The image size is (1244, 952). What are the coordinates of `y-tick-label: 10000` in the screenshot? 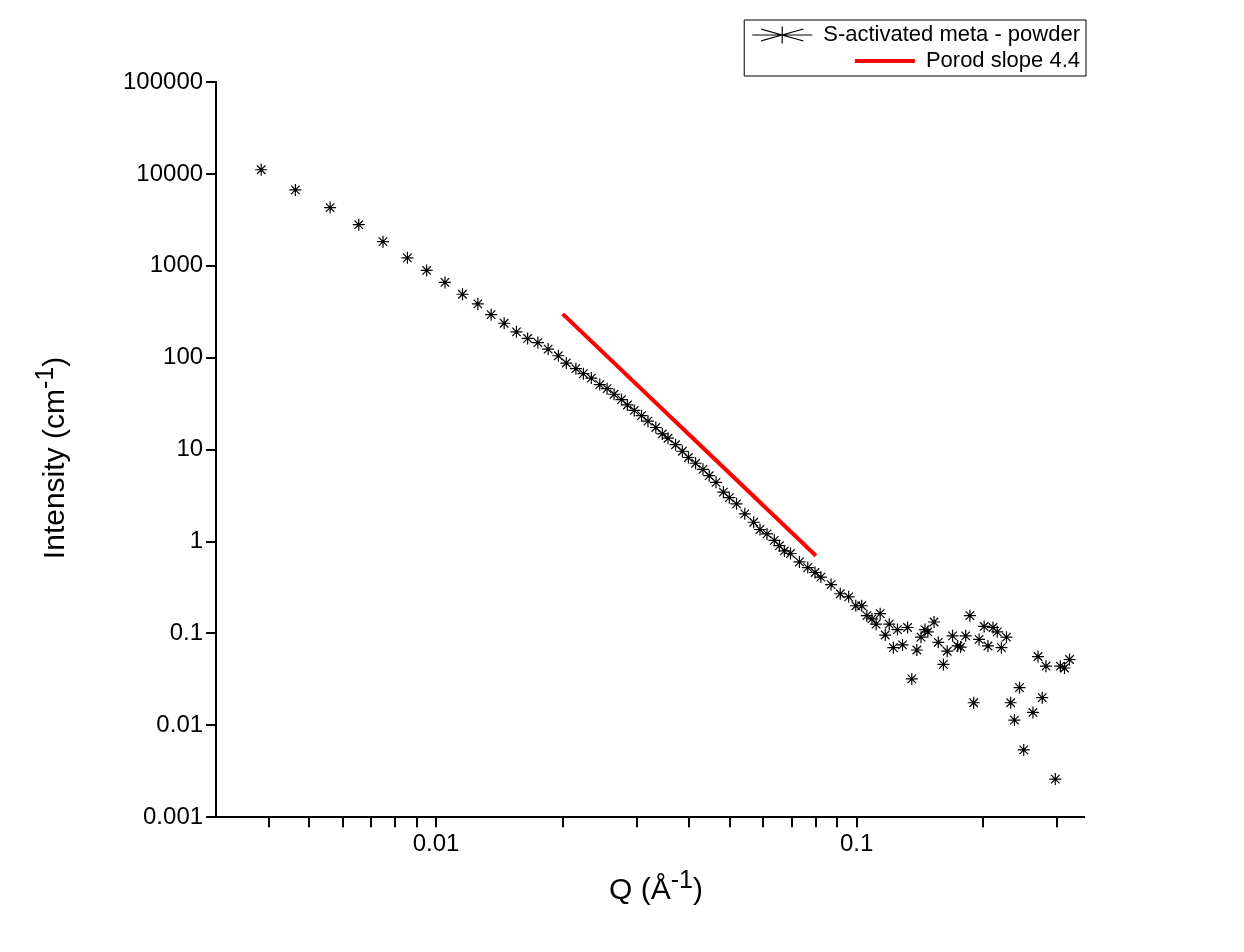 It's located at (170, 172).